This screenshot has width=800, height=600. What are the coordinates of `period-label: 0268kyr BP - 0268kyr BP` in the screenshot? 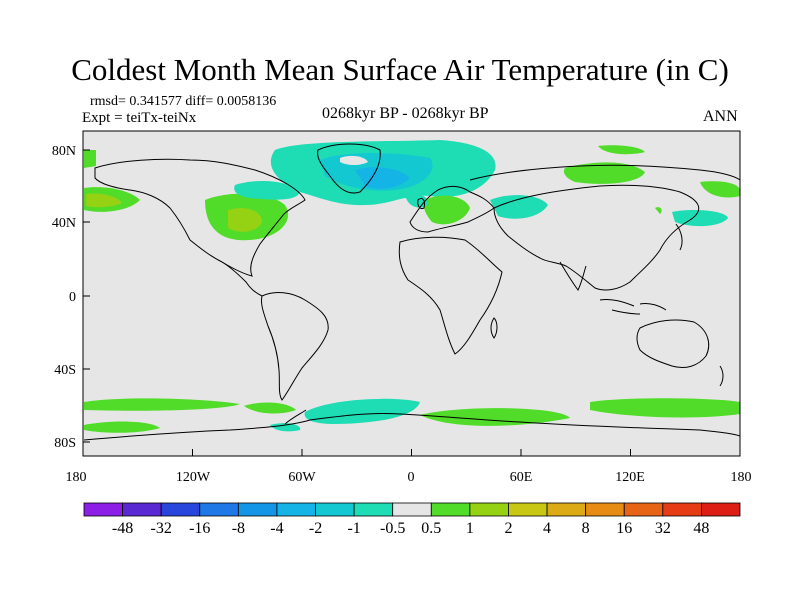 It's located at (405, 113).